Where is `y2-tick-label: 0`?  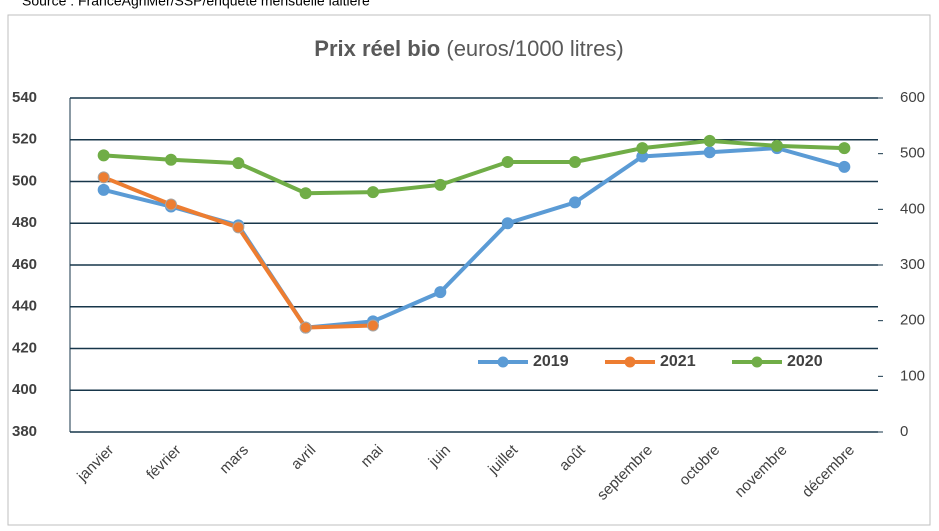
y2-tick-label: 0 is located at coordinates (904, 431).